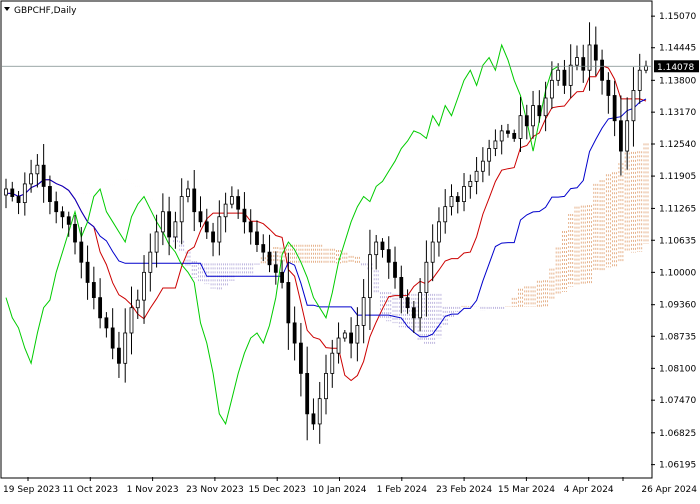  What do you see at coordinates (31, 490) in the screenshot?
I see `x-tick-label: 19 Sep 2023` at bounding box center [31, 490].